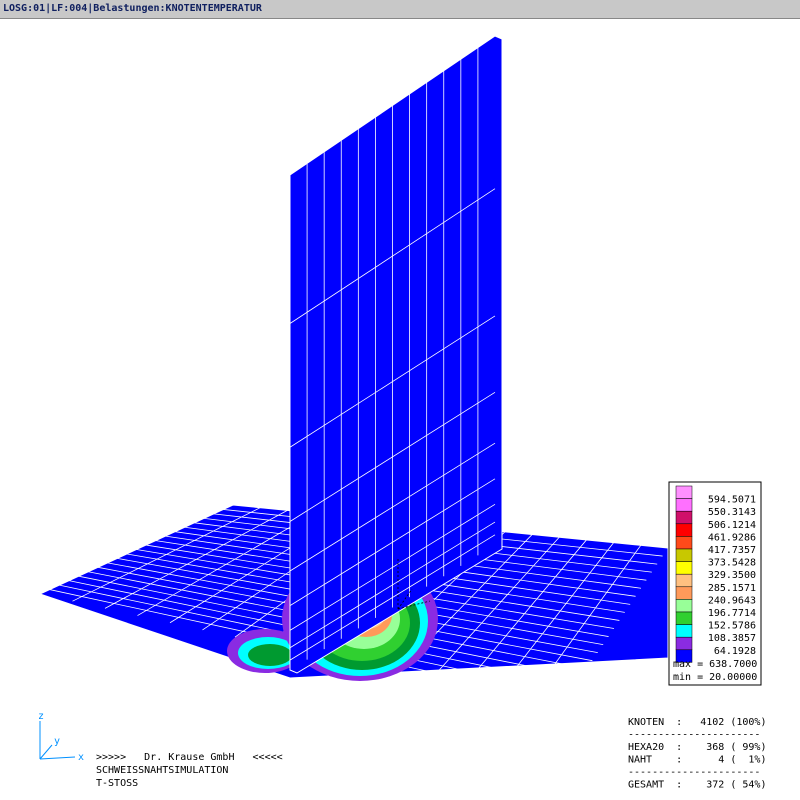 Image resolution: width=800 pixels, height=800 pixels. I want to click on company: >>>>> Dr. Krause GmbH <<<<<, so click(189, 757).